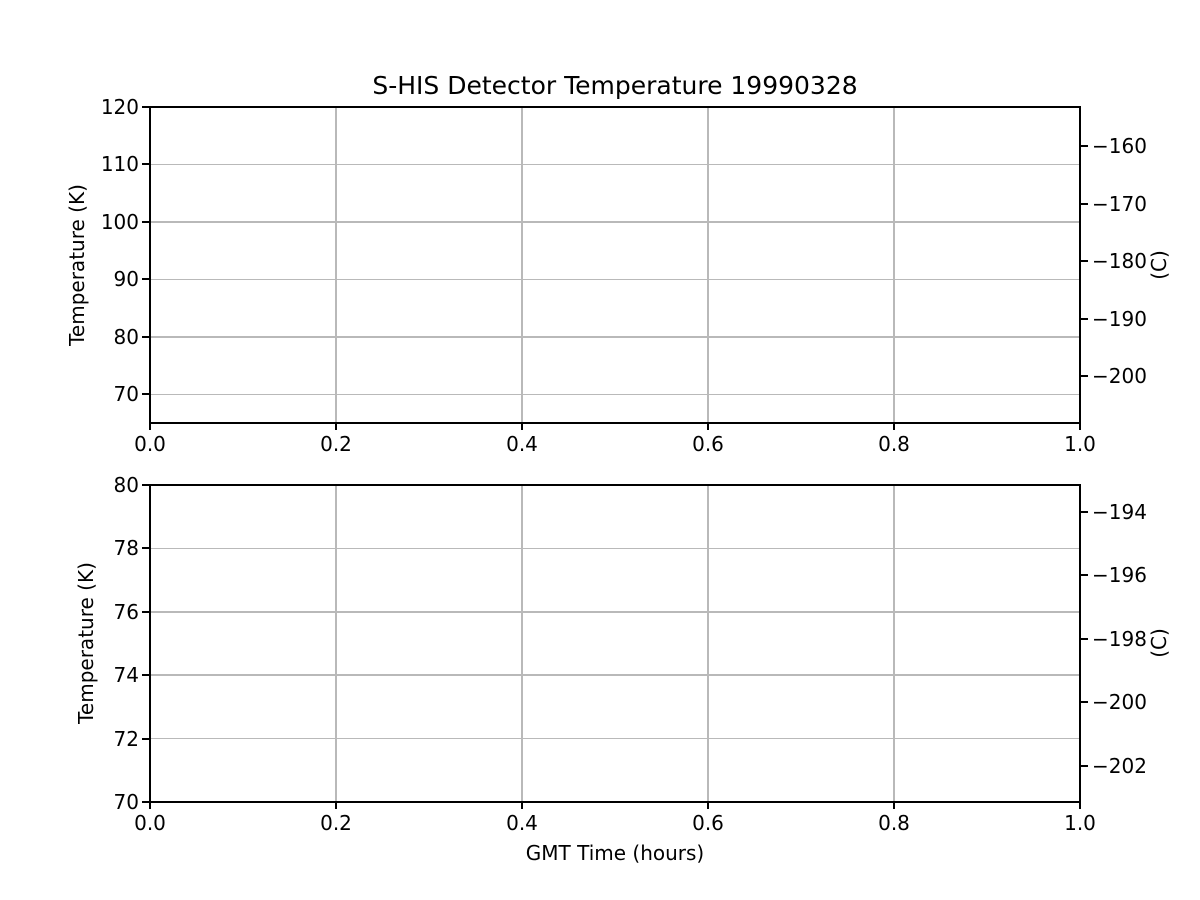 This screenshot has height=900, width=1200. Describe the element at coordinates (1119, 261) in the screenshot. I see `y-tick-label-right: −180` at that location.